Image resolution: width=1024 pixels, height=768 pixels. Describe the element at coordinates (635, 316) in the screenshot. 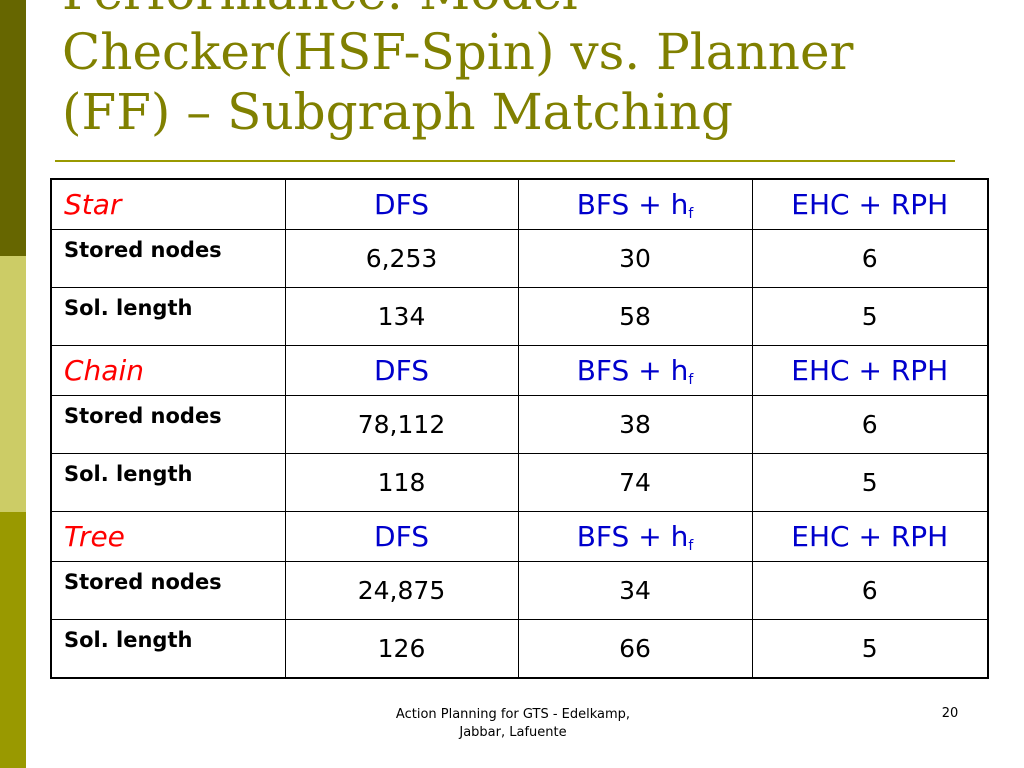

I see `value-cell: 58` at that location.